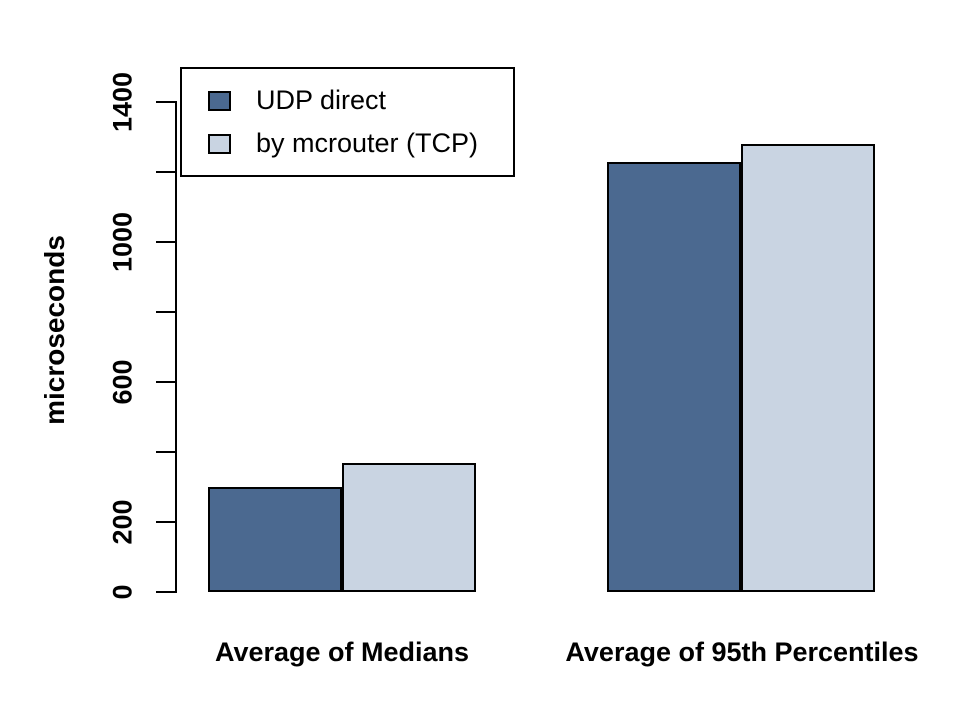 Image resolution: width=970 pixels, height=714 pixels. I want to click on legend-label-udp-direct: UDP direct, so click(321, 100).